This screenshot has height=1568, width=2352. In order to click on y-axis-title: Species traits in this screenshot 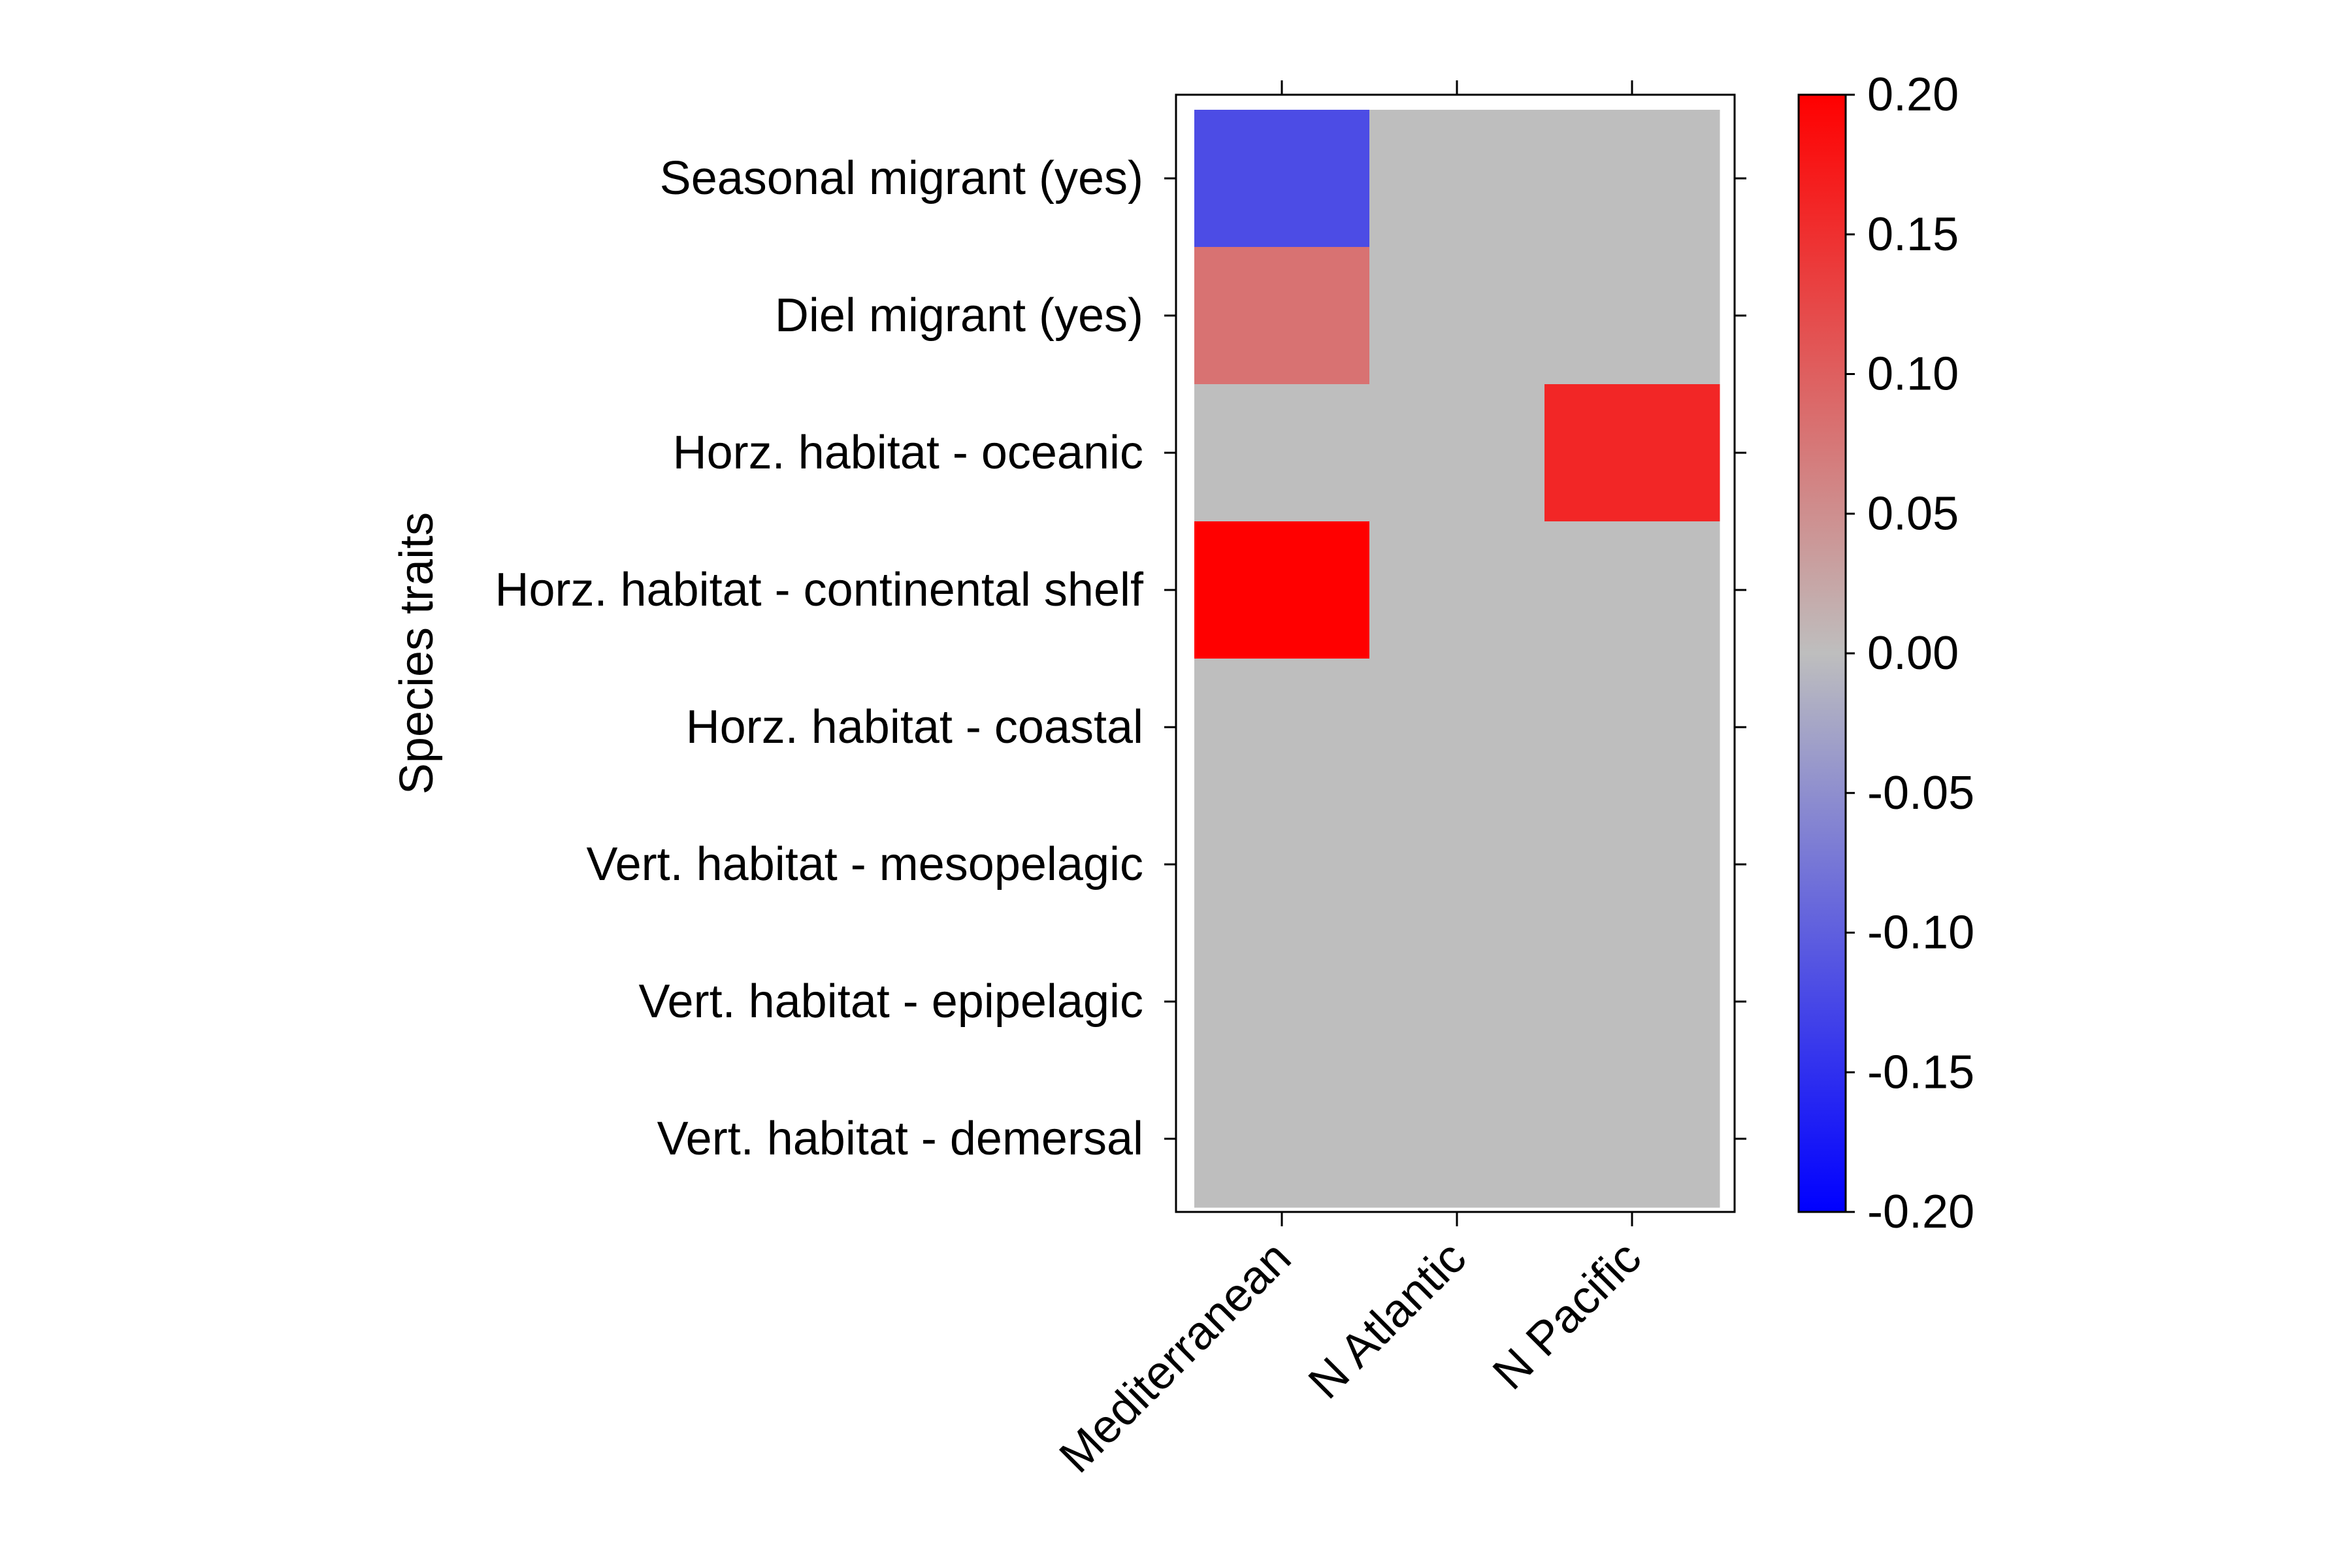, I will do `click(417, 653)`.